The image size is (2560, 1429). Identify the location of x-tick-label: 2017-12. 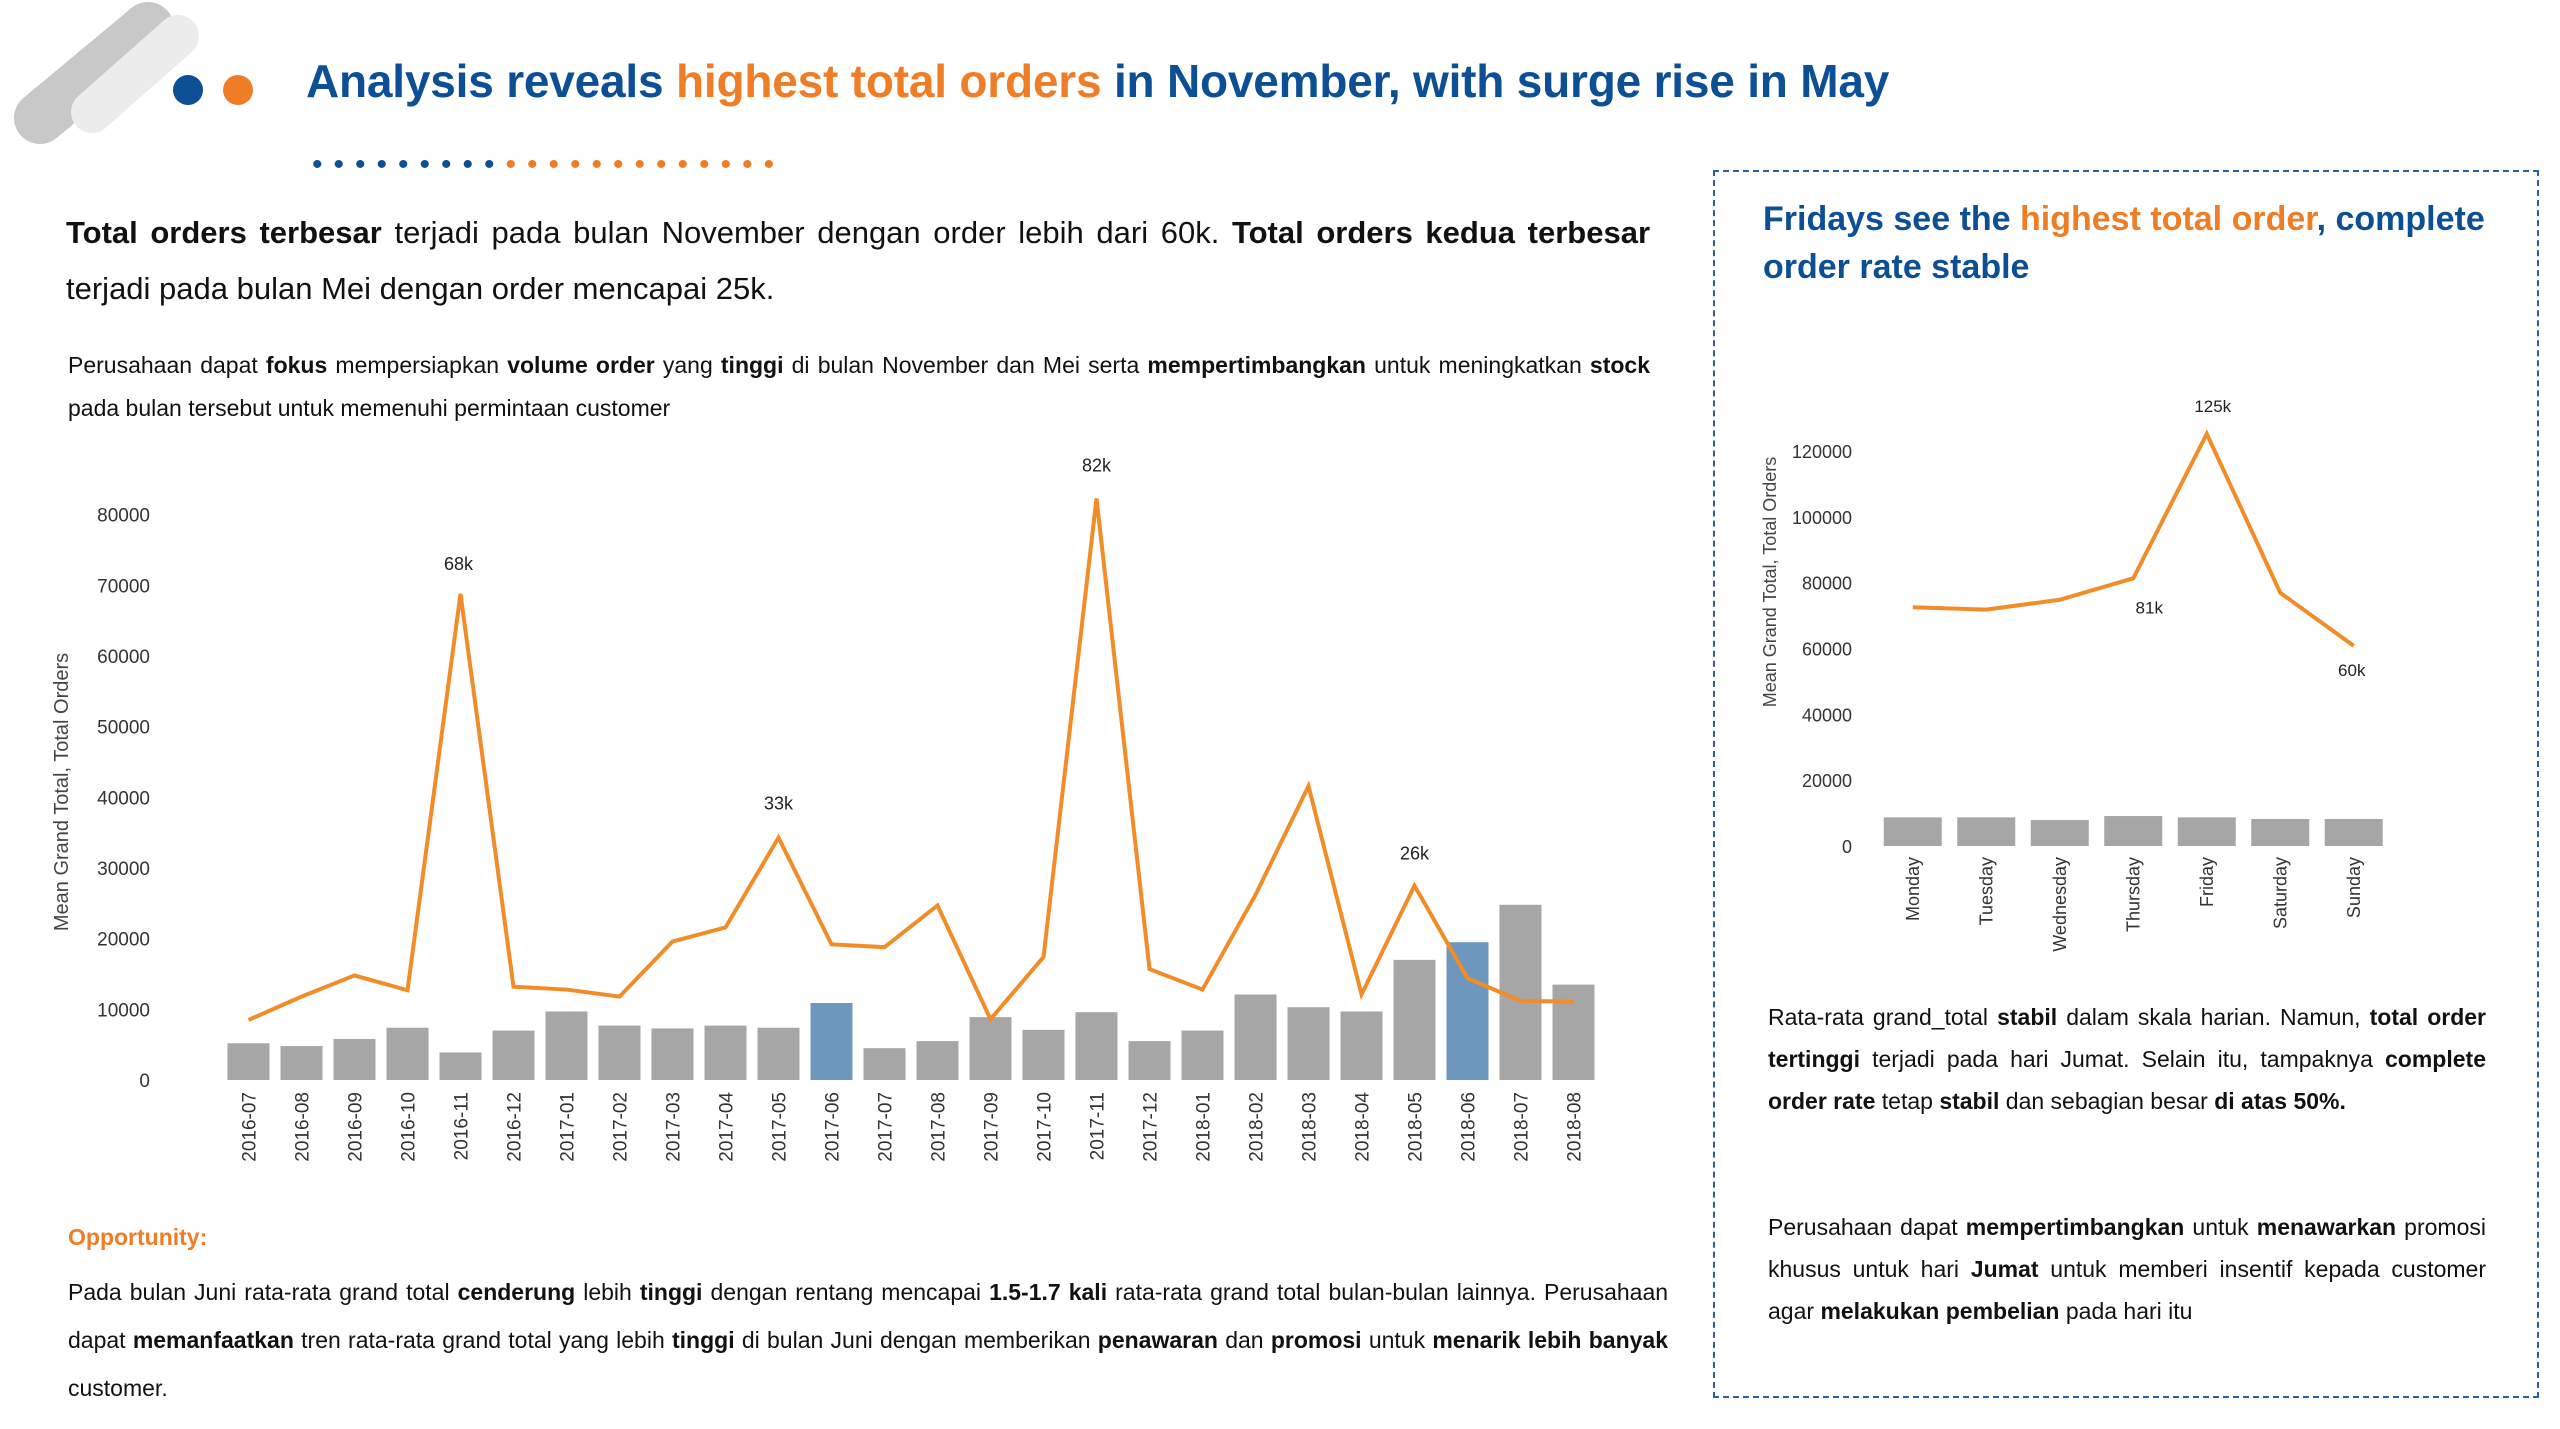
(1151, 1127).